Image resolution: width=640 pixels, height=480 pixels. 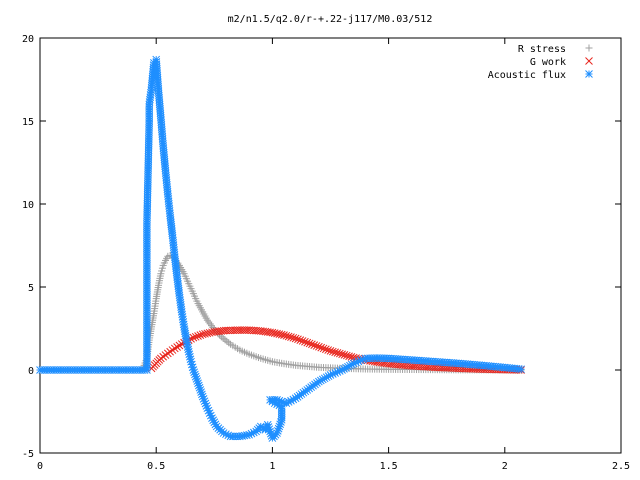 What do you see at coordinates (542, 49) in the screenshot?
I see `legend-label: R stress` at bounding box center [542, 49].